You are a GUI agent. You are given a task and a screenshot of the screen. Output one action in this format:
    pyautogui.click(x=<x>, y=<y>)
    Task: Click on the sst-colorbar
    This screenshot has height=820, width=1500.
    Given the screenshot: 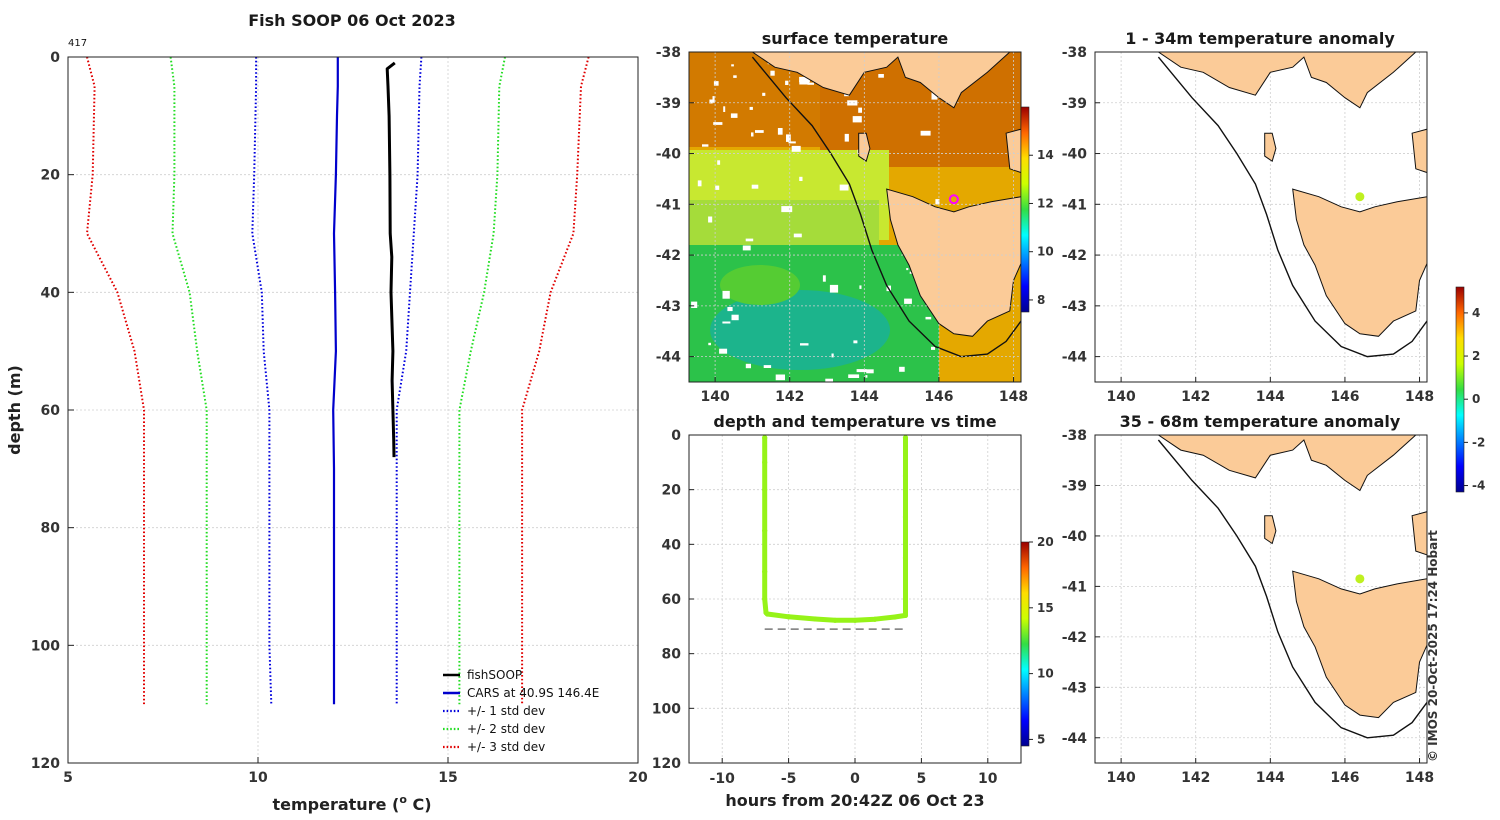 What is the action you would take?
    pyautogui.click(x=1025, y=209)
    